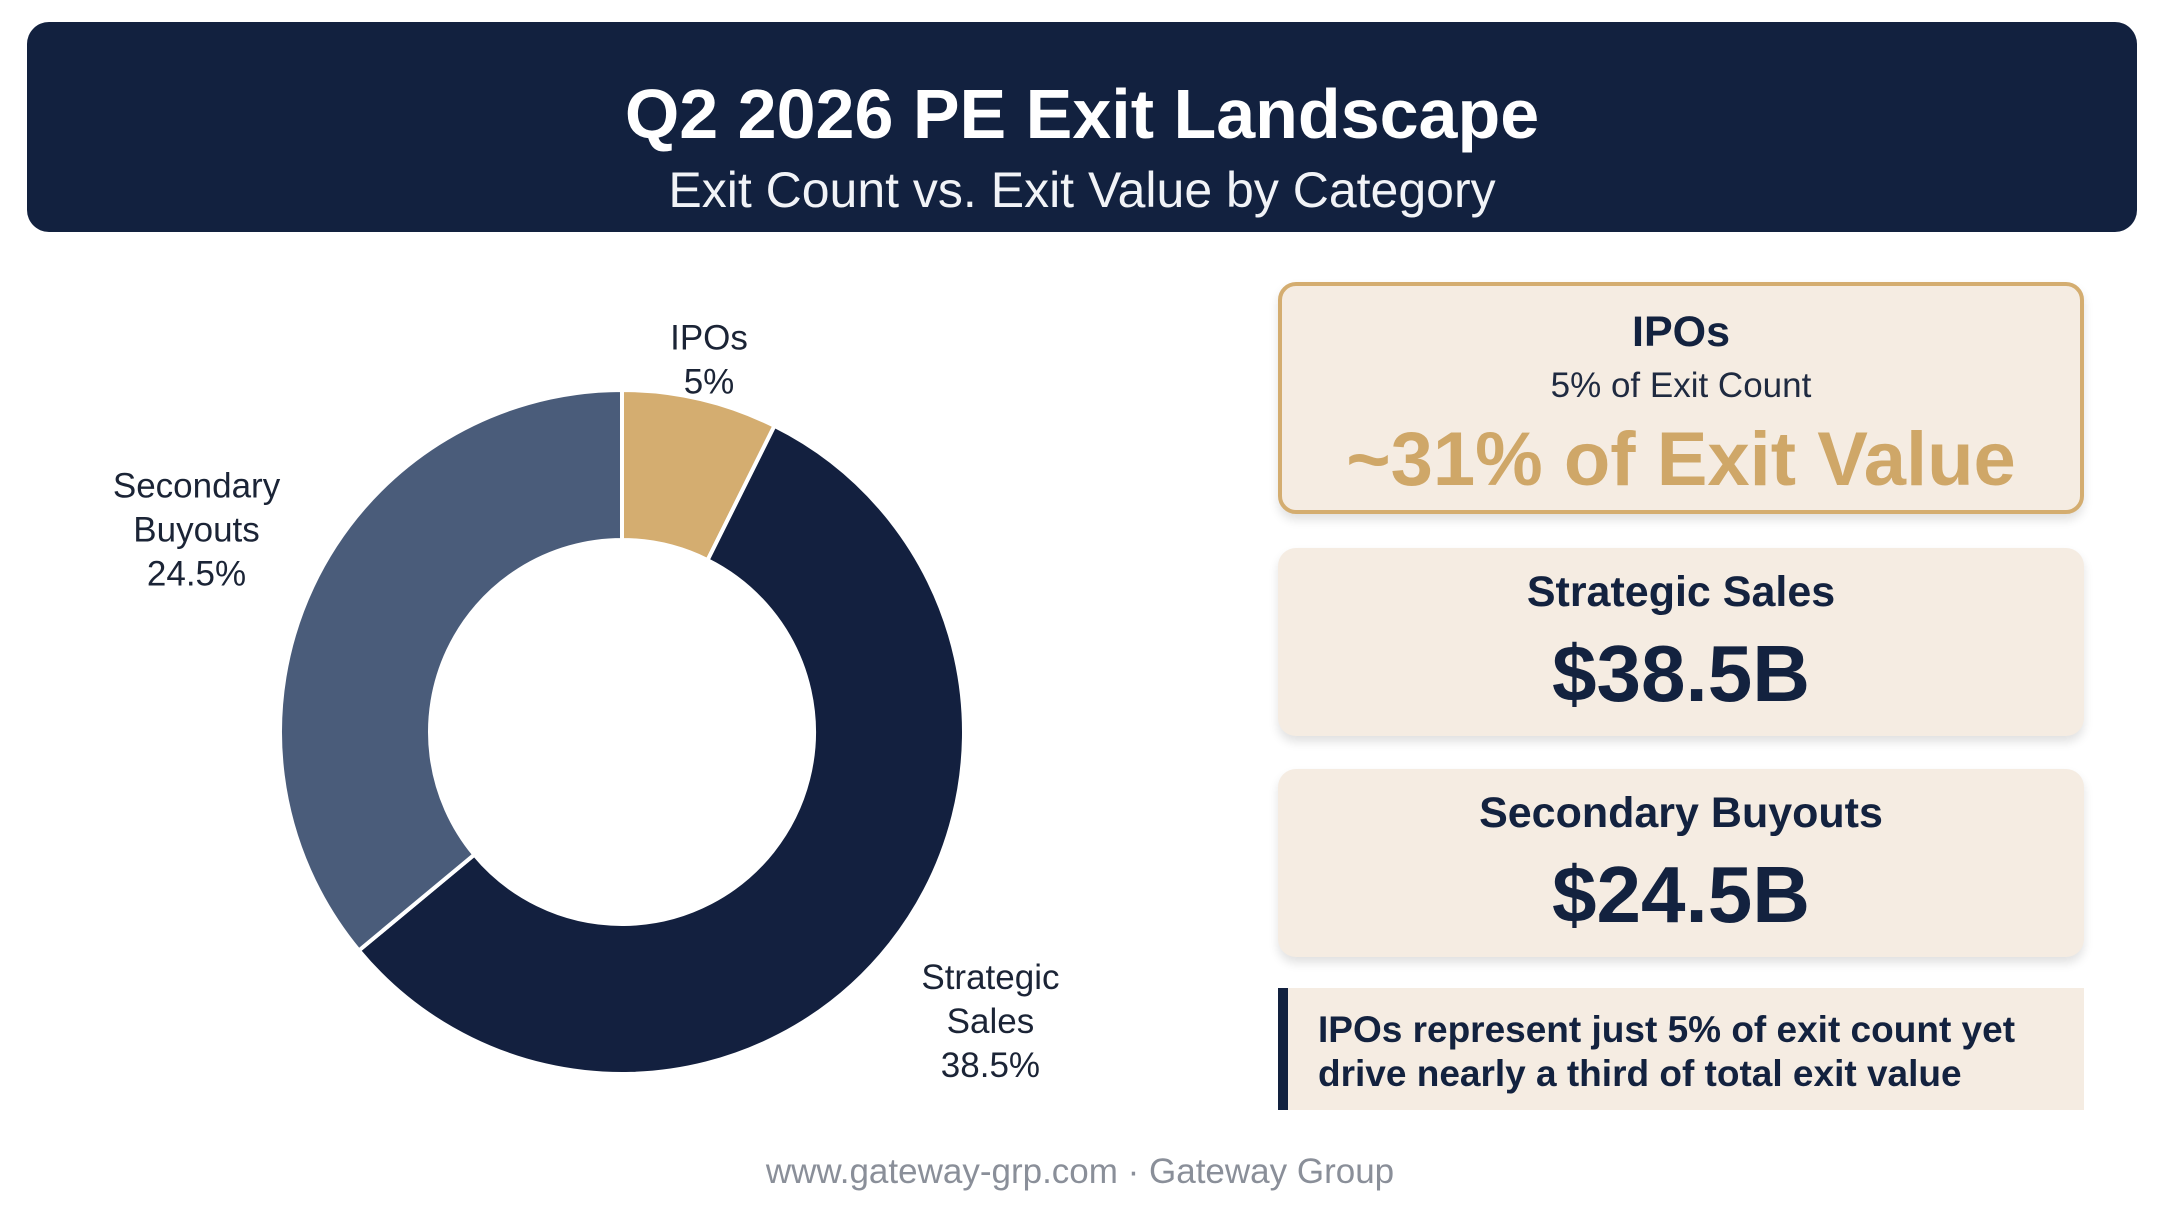  I want to click on slice-label-secondary-buyouts-line-1: Secondary, so click(197, 486).